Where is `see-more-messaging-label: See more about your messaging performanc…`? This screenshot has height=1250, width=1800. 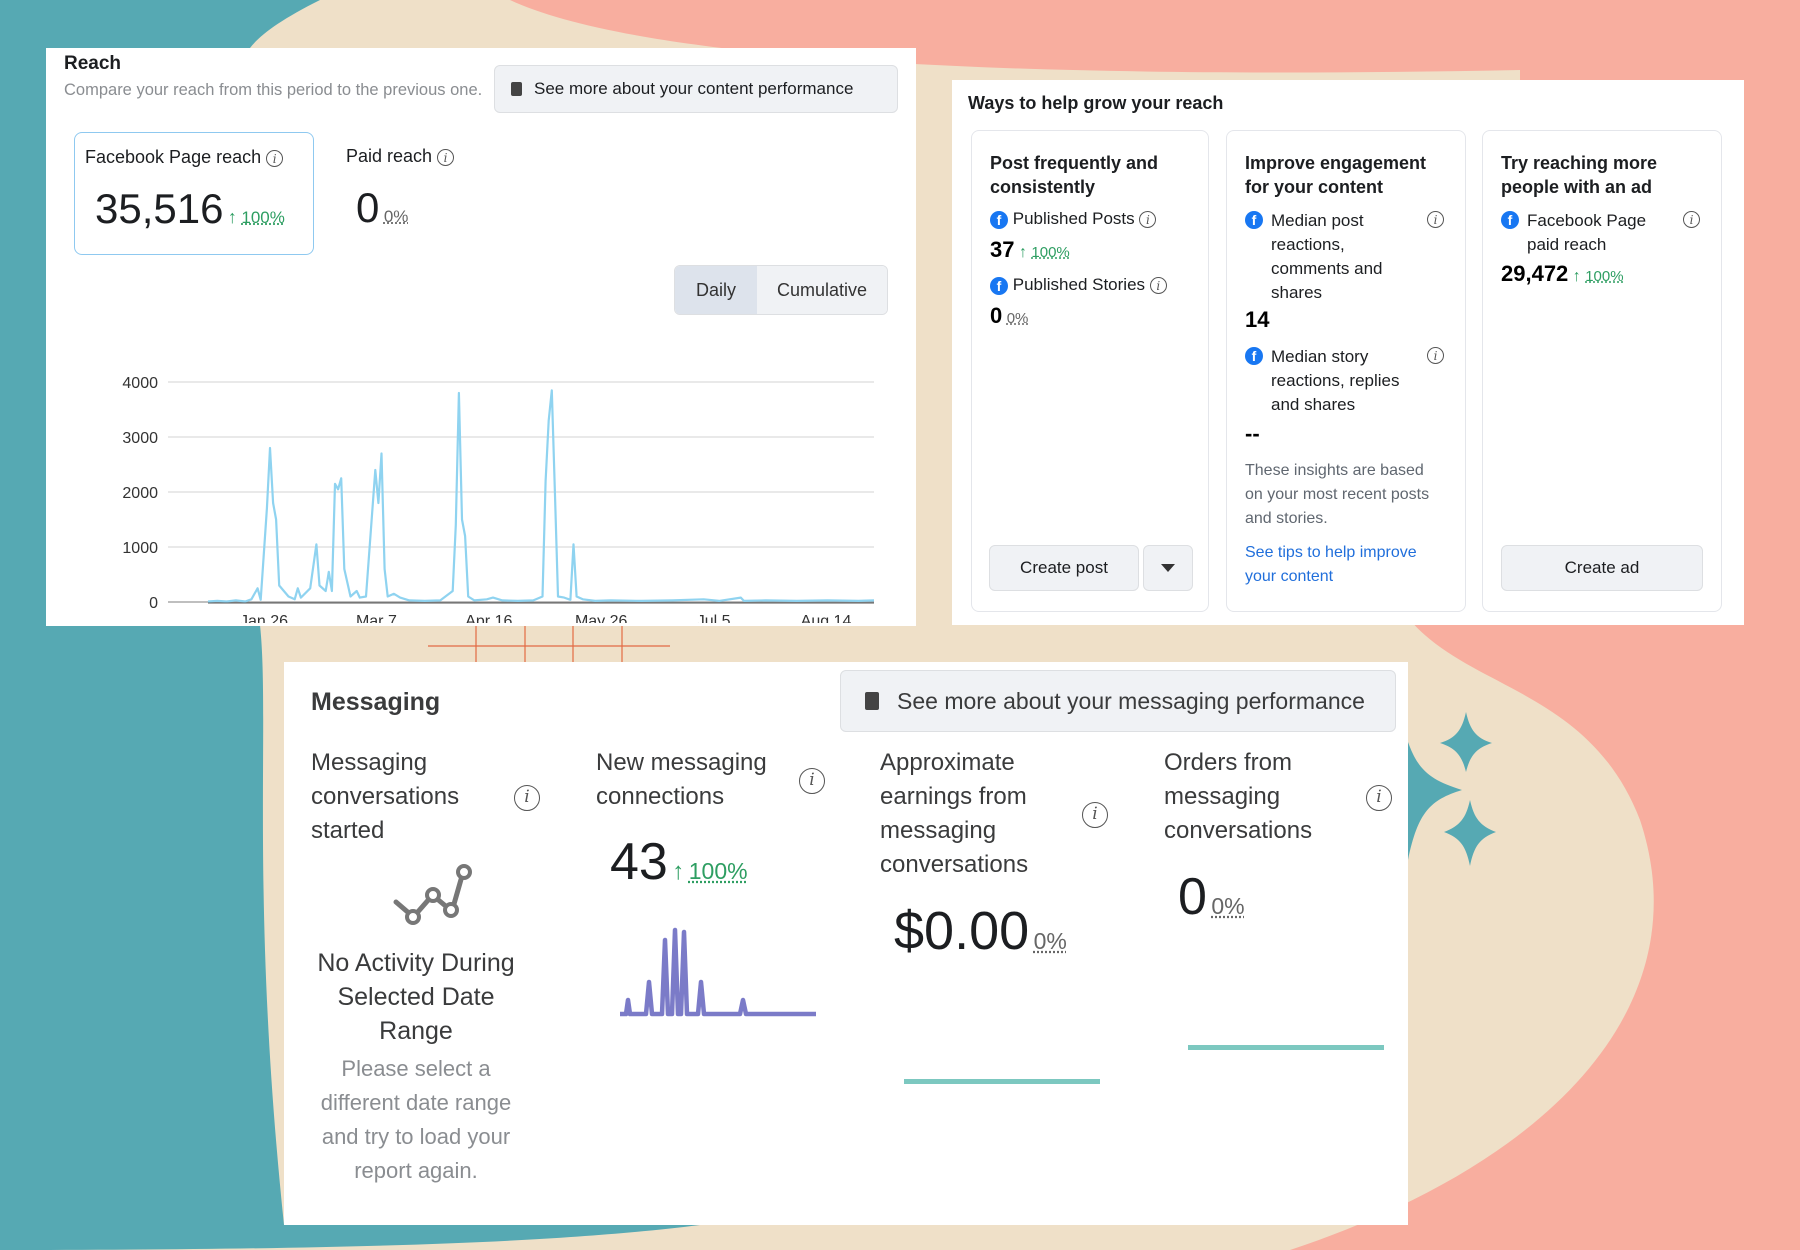
see-more-messaging-label: See more about your messaging performanc… is located at coordinates (1131, 700).